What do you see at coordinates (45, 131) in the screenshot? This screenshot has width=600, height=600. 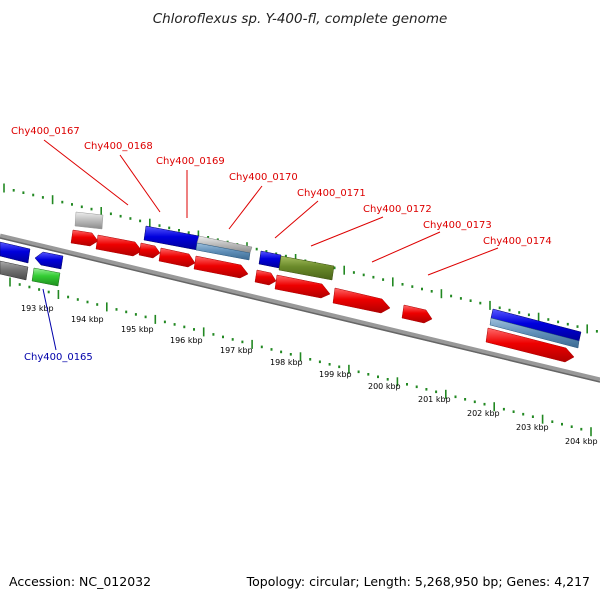 I see `gene-label: Chy400_0167` at bounding box center [45, 131].